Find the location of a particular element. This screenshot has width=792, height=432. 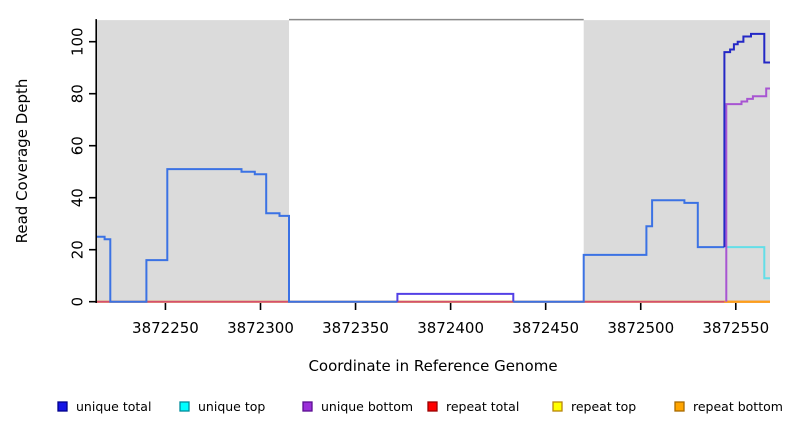

legend-swatch-repeat-bottom is located at coordinates (679, 406).